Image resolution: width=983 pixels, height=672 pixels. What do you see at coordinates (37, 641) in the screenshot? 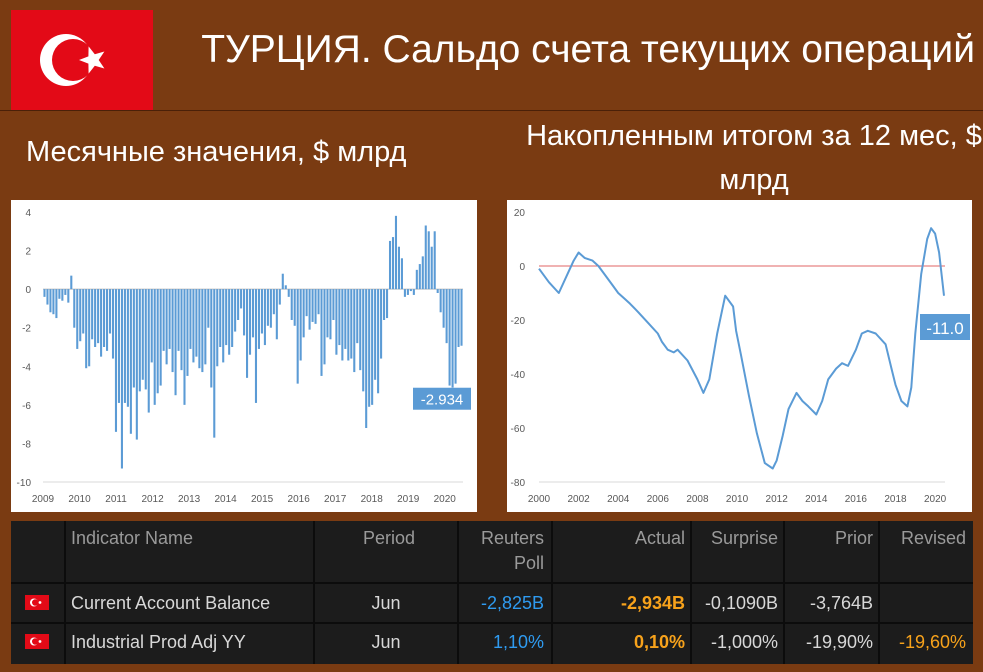
I see `turkey-flag-icon` at bounding box center [37, 641].